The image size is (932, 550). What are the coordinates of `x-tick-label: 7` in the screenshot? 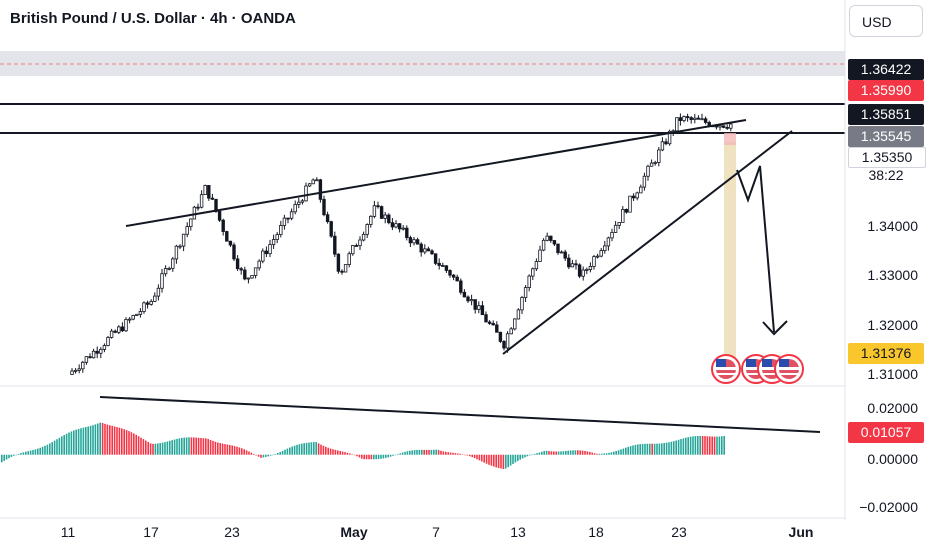 It's located at (436, 532).